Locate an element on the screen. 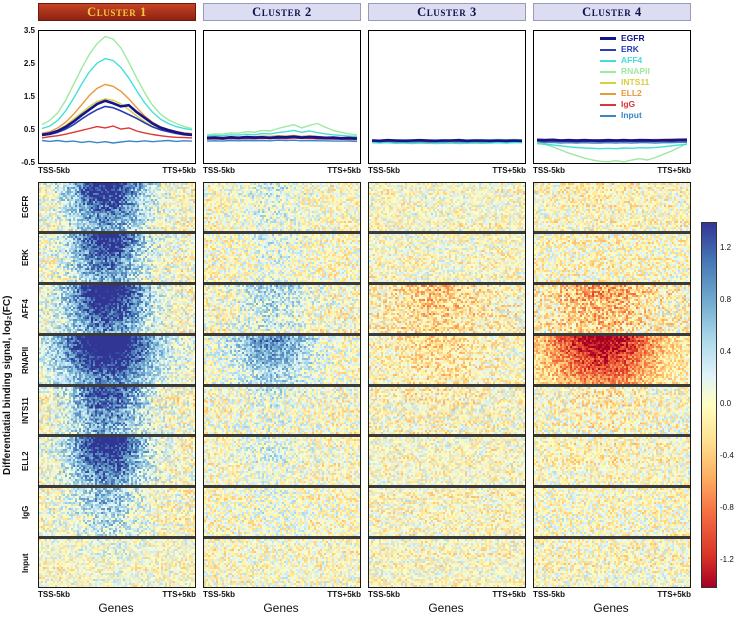  colorbar is located at coordinates (709, 405).